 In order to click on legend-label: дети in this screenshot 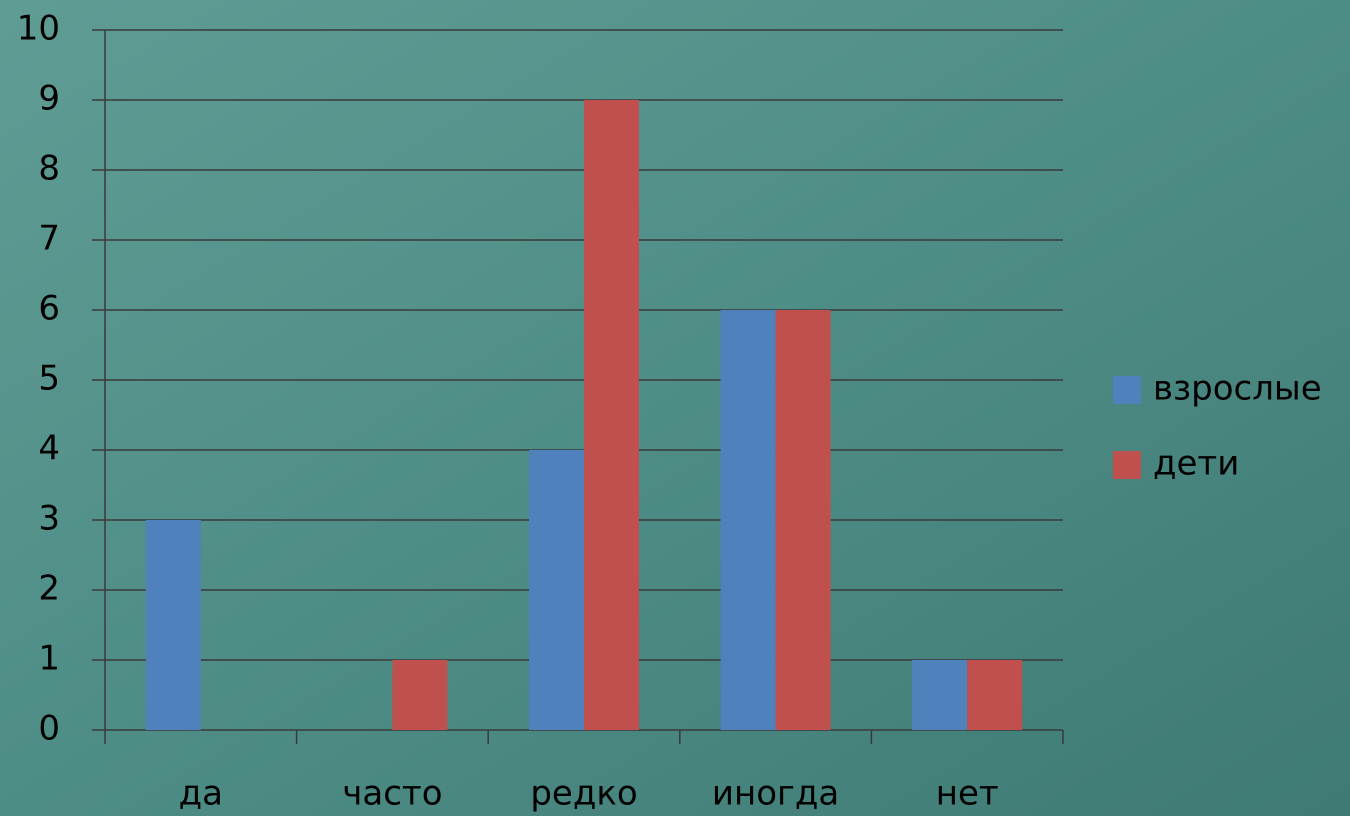, I will do `click(1196, 464)`.